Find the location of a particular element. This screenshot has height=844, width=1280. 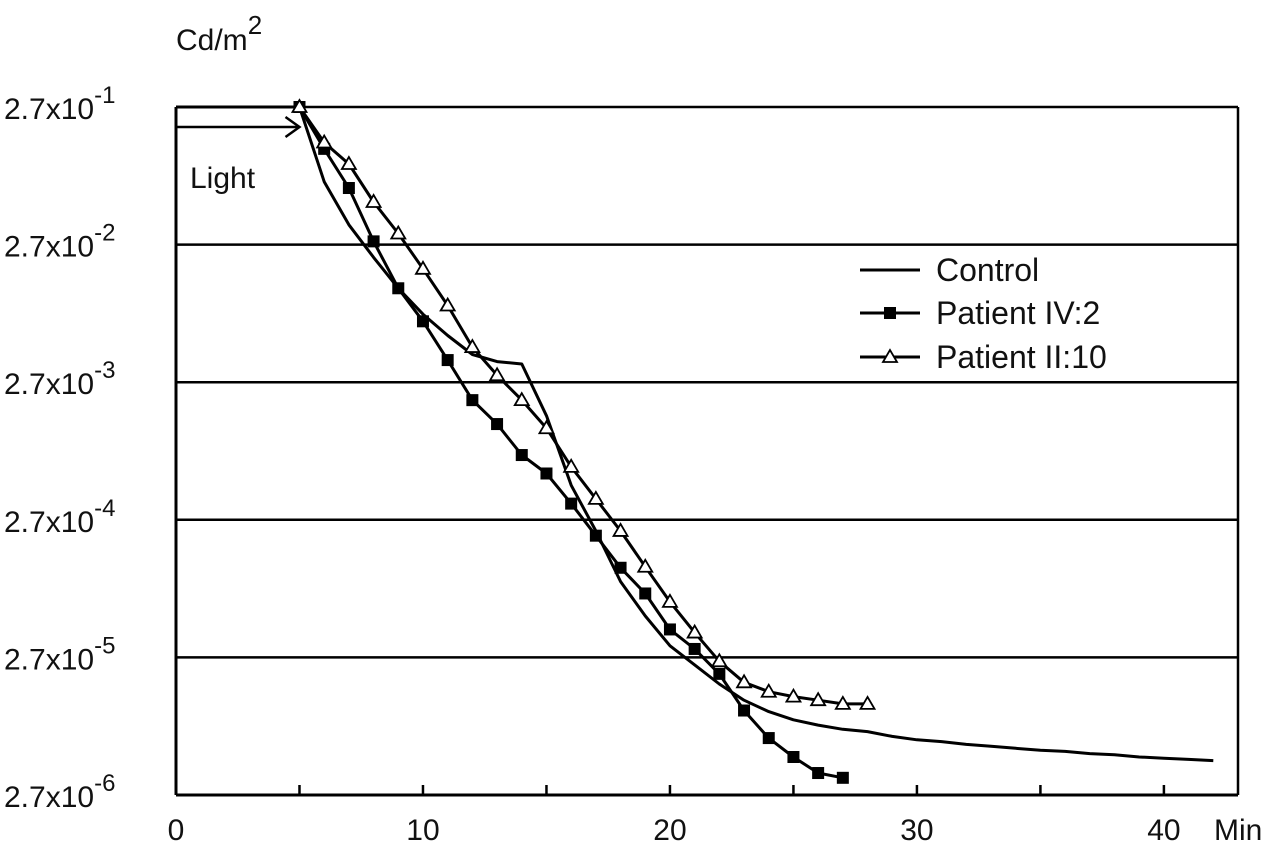

y-axis-unit-superscript: 2 is located at coordinates (255, 25).